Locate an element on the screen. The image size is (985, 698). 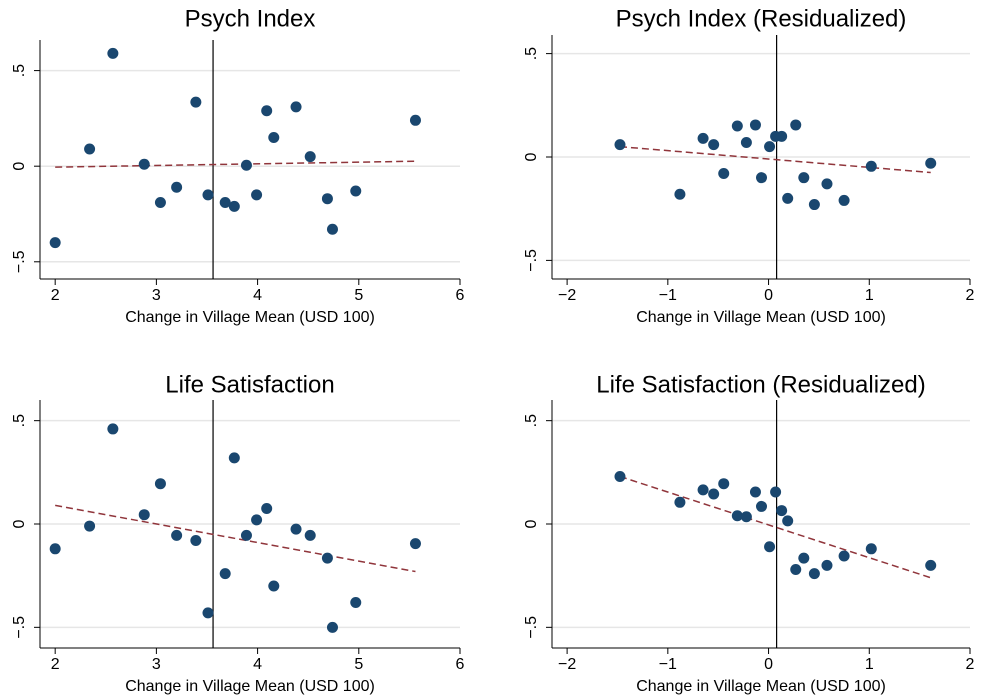
panel-title: Psych Index is located at coordinates (250, 18).